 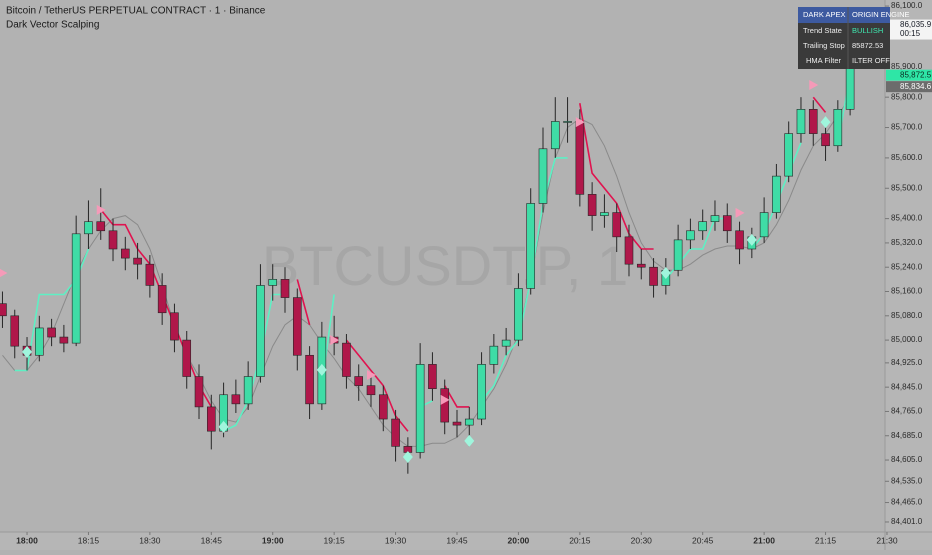 What do you see at coordinates (907, 291) in the screenshot?
I see `y-tick-label: 85,160.0` at bounding box center [907, 291].